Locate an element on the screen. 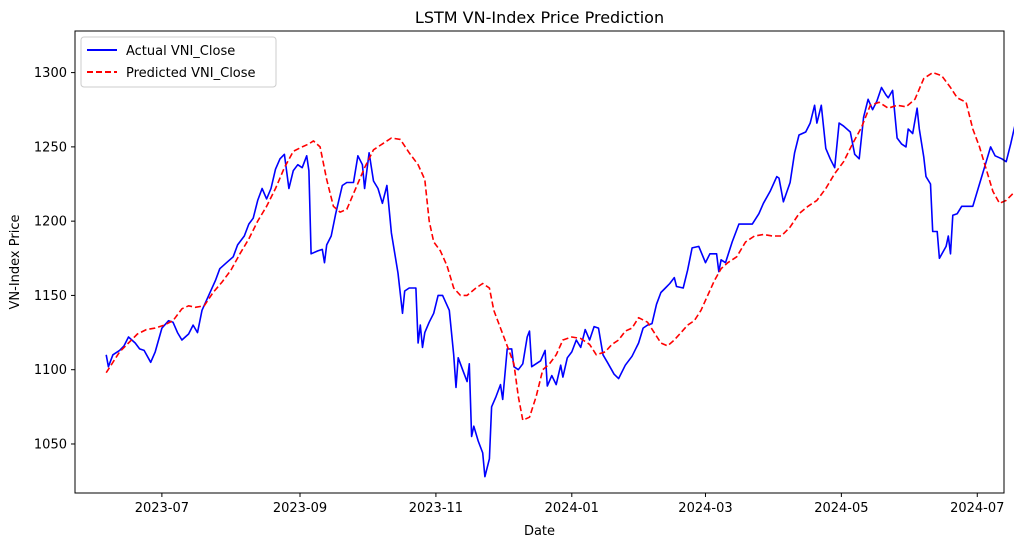 The image size is (1014, 551). x-tick-label: 2023-09 is located at coordinates (300, 508).